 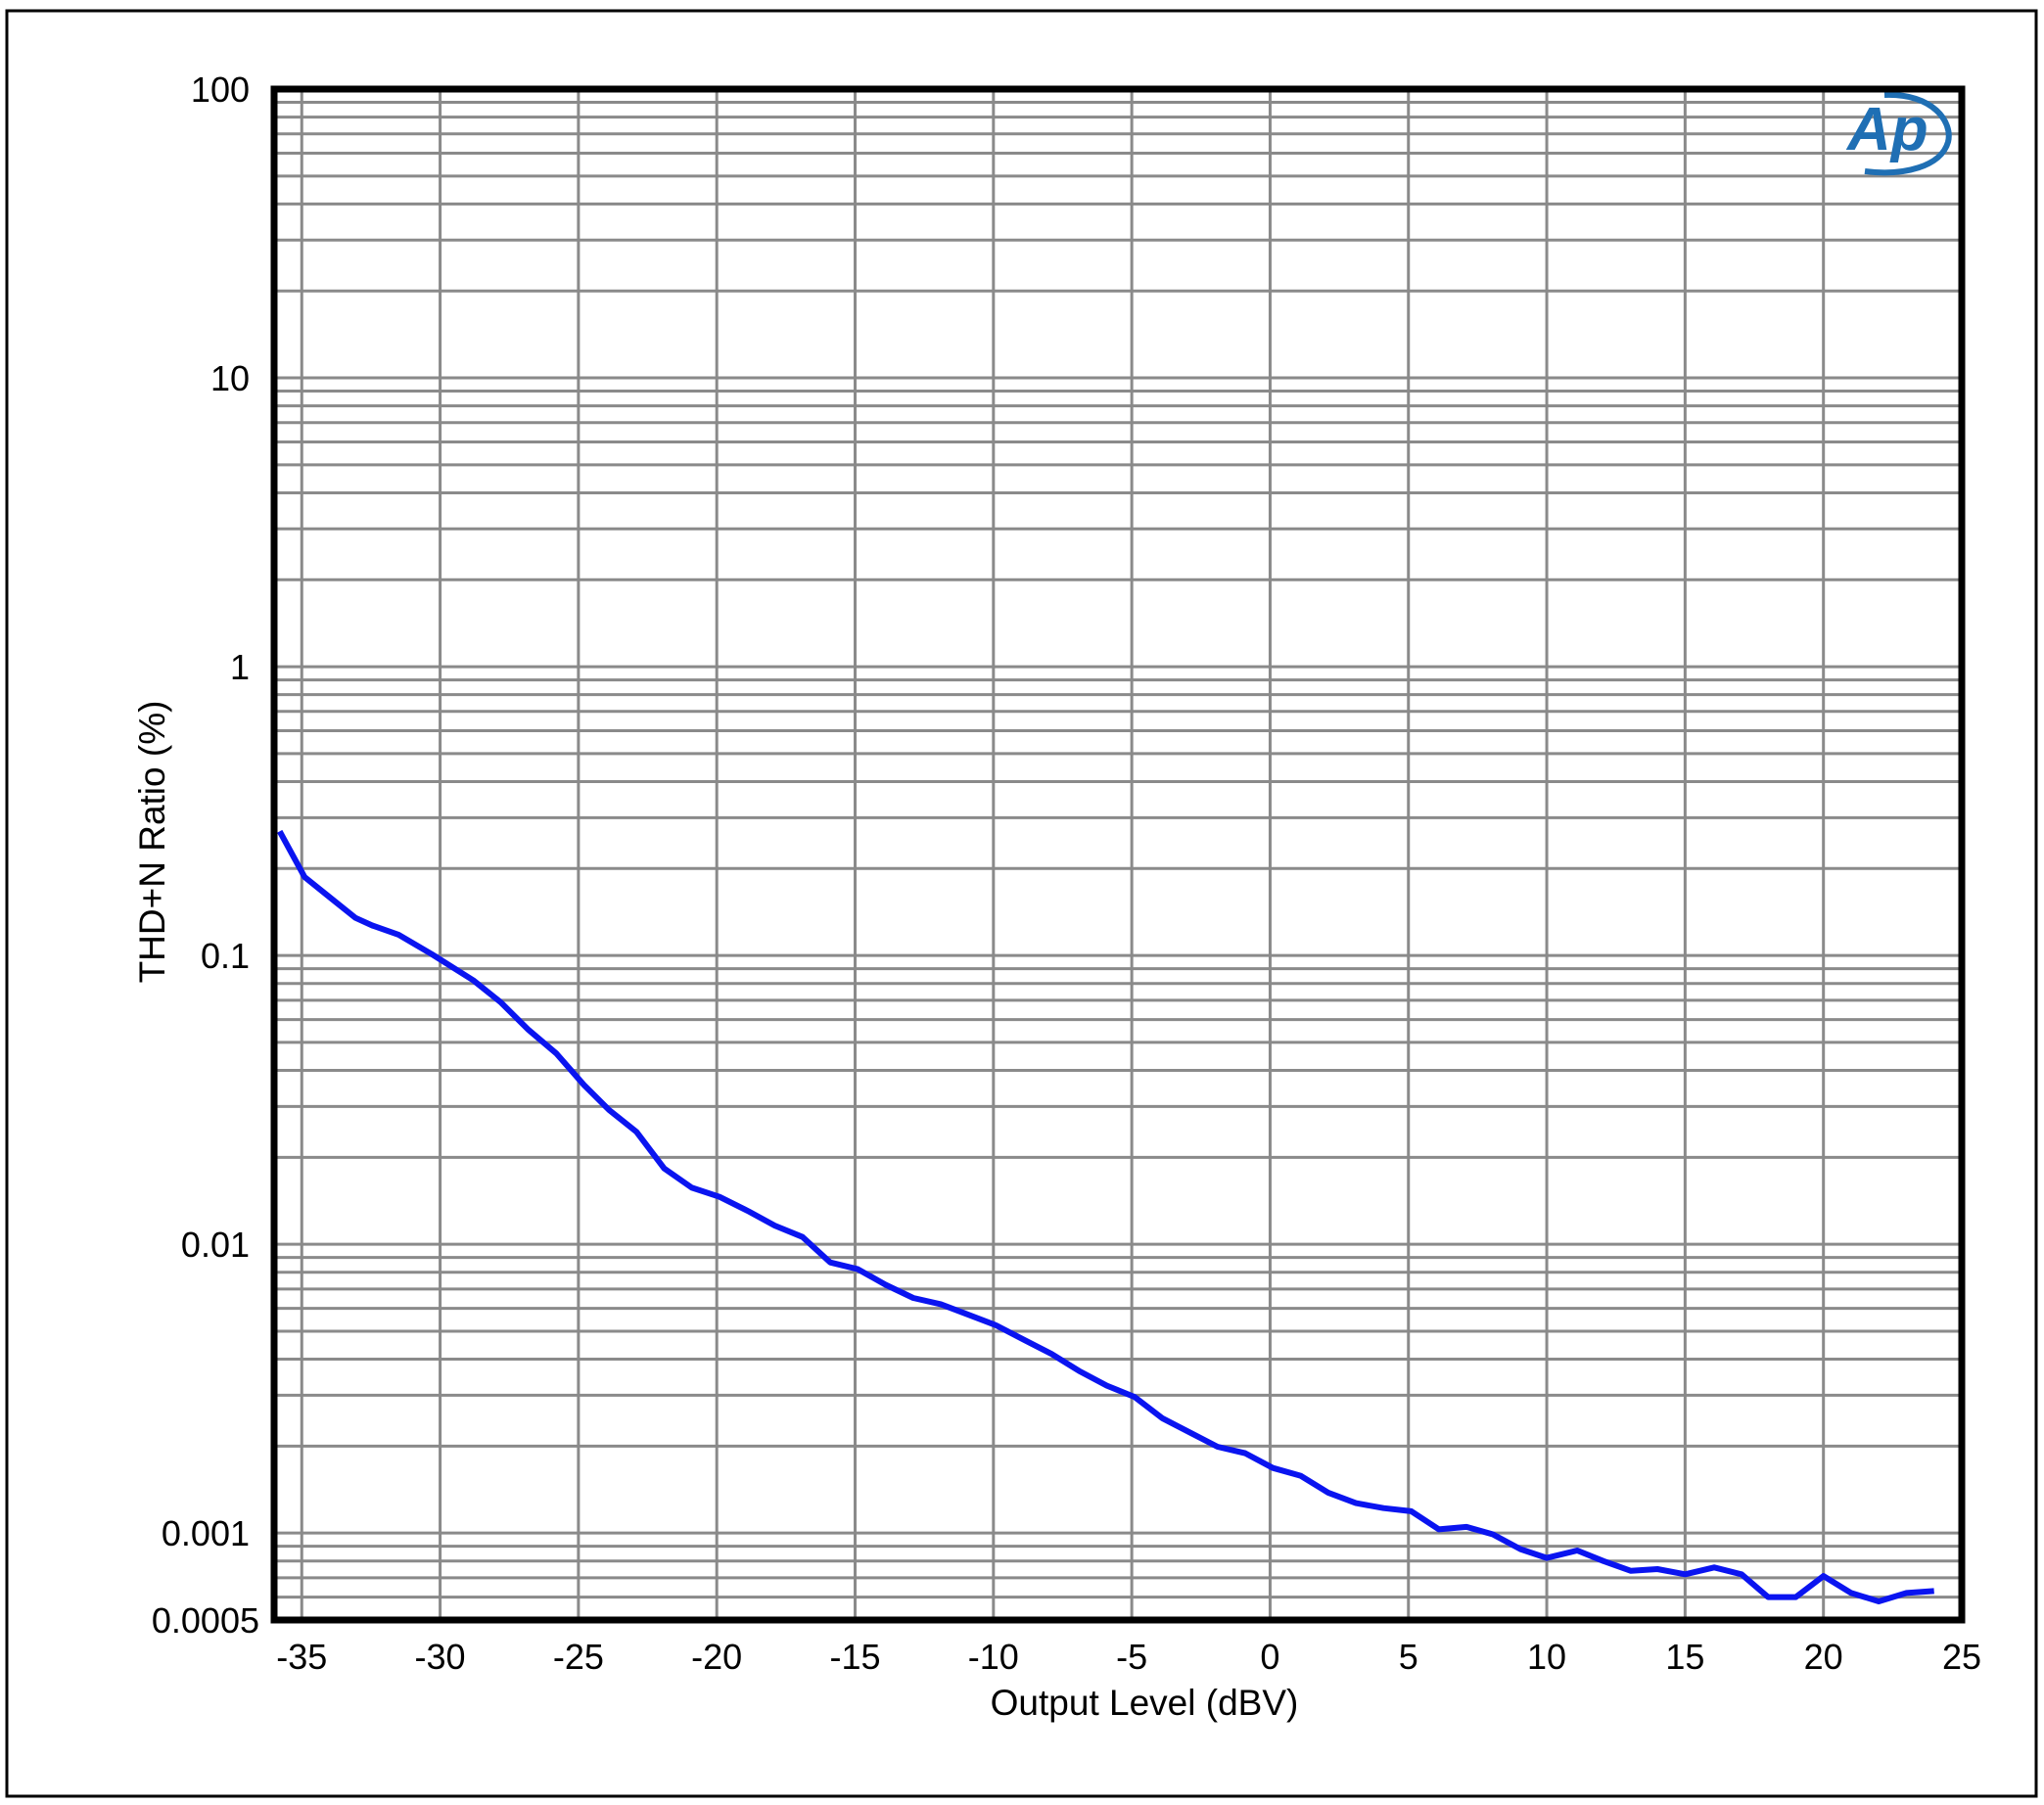 I want to click on x-tick-label: -25, so click(x=578, y=1657).